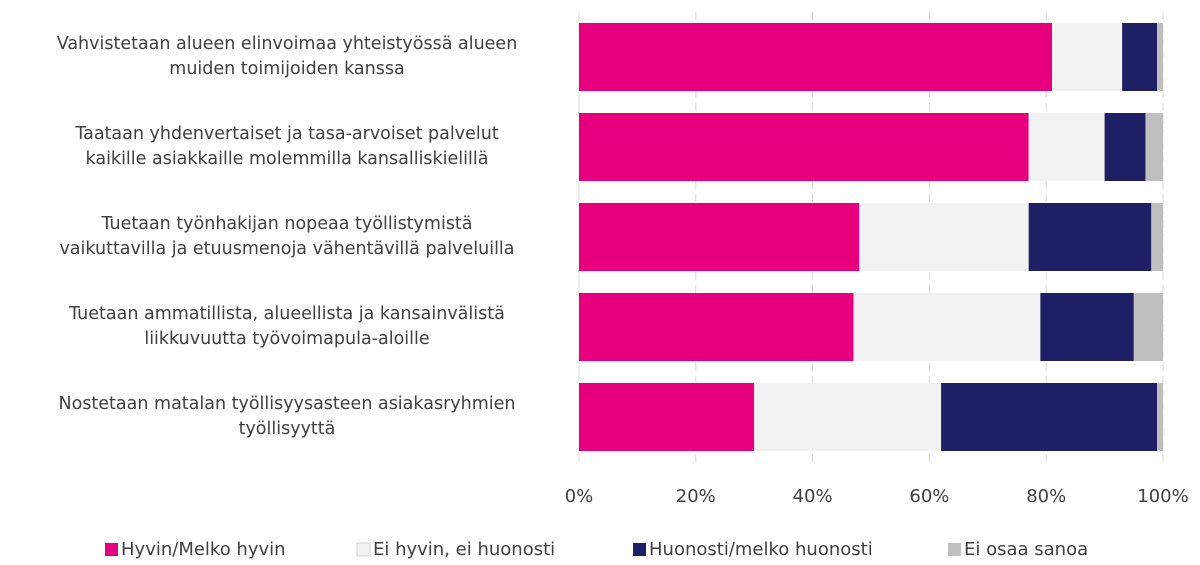  Describe the element at coordinates (579, 496) in the screenshot. I see `x-tick-label: 0%` at that location.